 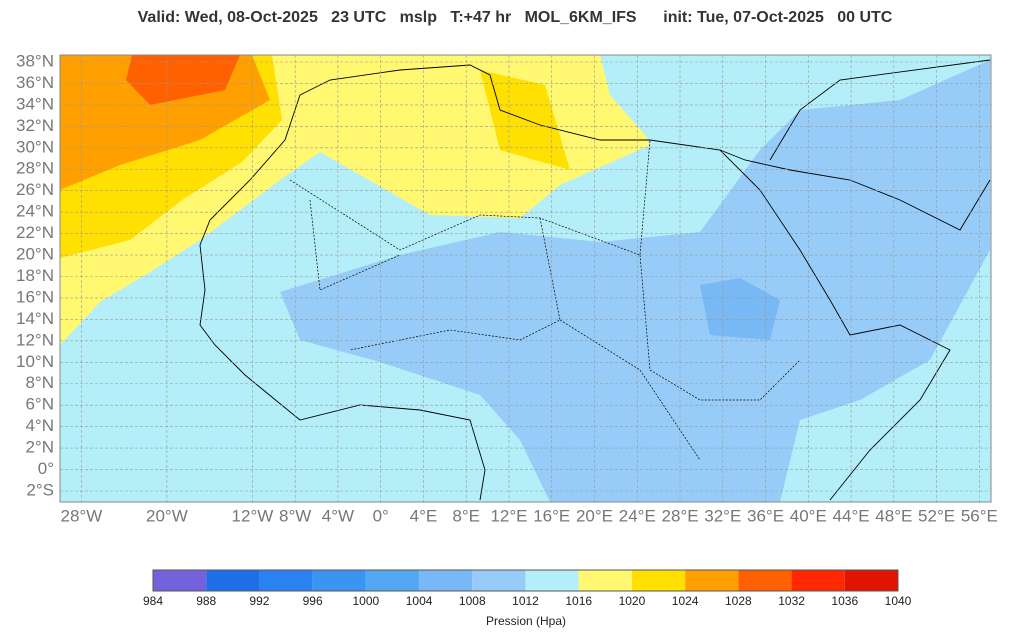 I want to click on lon-label: 20°E, so click(x=594, y=515).